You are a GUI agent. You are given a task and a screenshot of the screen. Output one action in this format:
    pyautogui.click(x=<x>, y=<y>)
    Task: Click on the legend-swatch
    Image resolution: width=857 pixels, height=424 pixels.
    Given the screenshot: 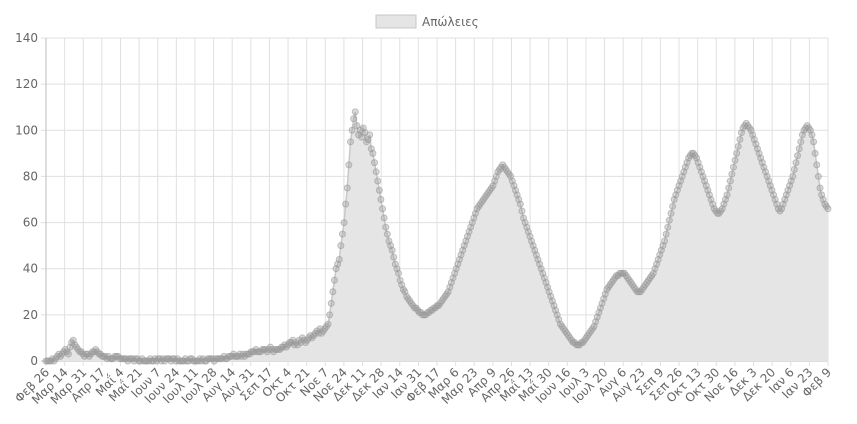 What is the action you would take?
    pyautogui.click(x=396, y=21)
    